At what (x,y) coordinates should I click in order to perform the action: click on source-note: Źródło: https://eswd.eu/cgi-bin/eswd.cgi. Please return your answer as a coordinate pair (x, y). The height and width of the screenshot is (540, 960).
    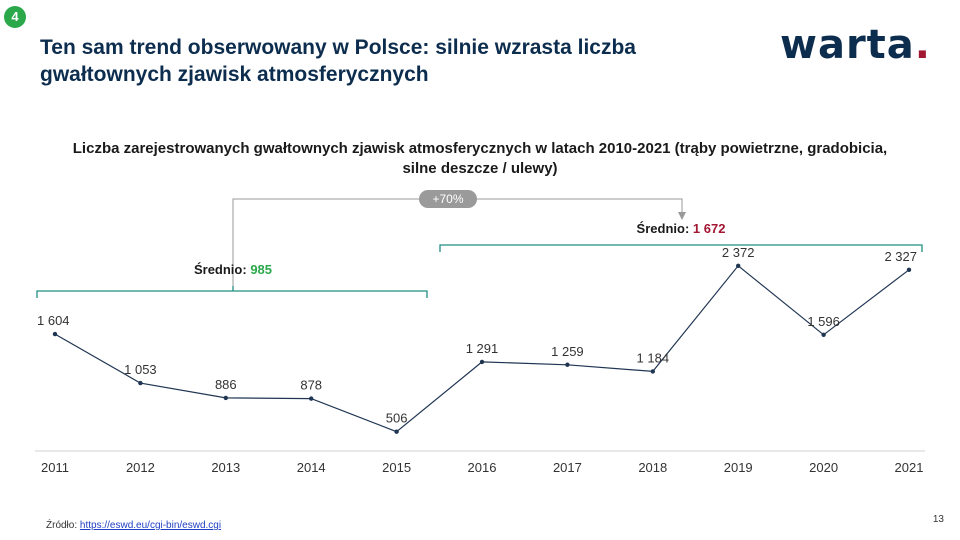
    Looking at the image, I should click on (133, 525).